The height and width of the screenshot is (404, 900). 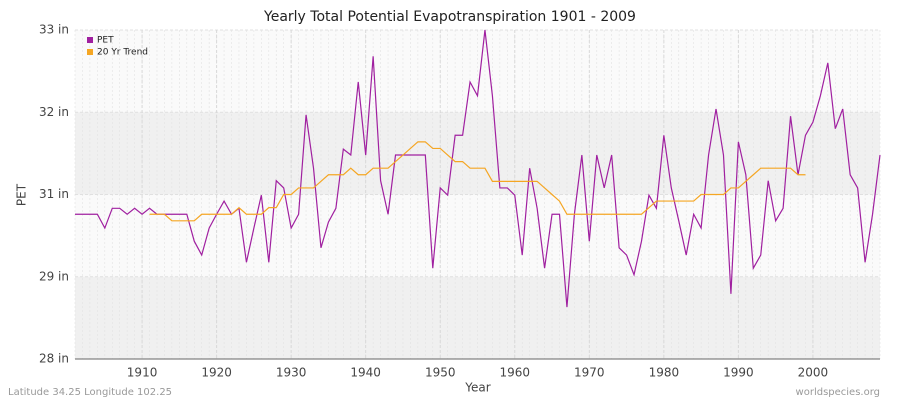 What do you see at coordinates (90, 392) in the screenshot?
I see `footer-left: Latitude 34.25 Longitude 102.25` at bounding box center [90, 392].